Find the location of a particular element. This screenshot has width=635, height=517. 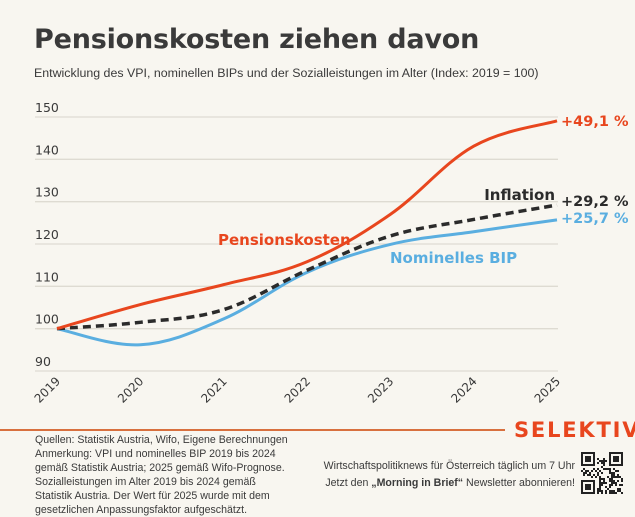

y-tick-label: 150 is located at coordinates (47, 107).